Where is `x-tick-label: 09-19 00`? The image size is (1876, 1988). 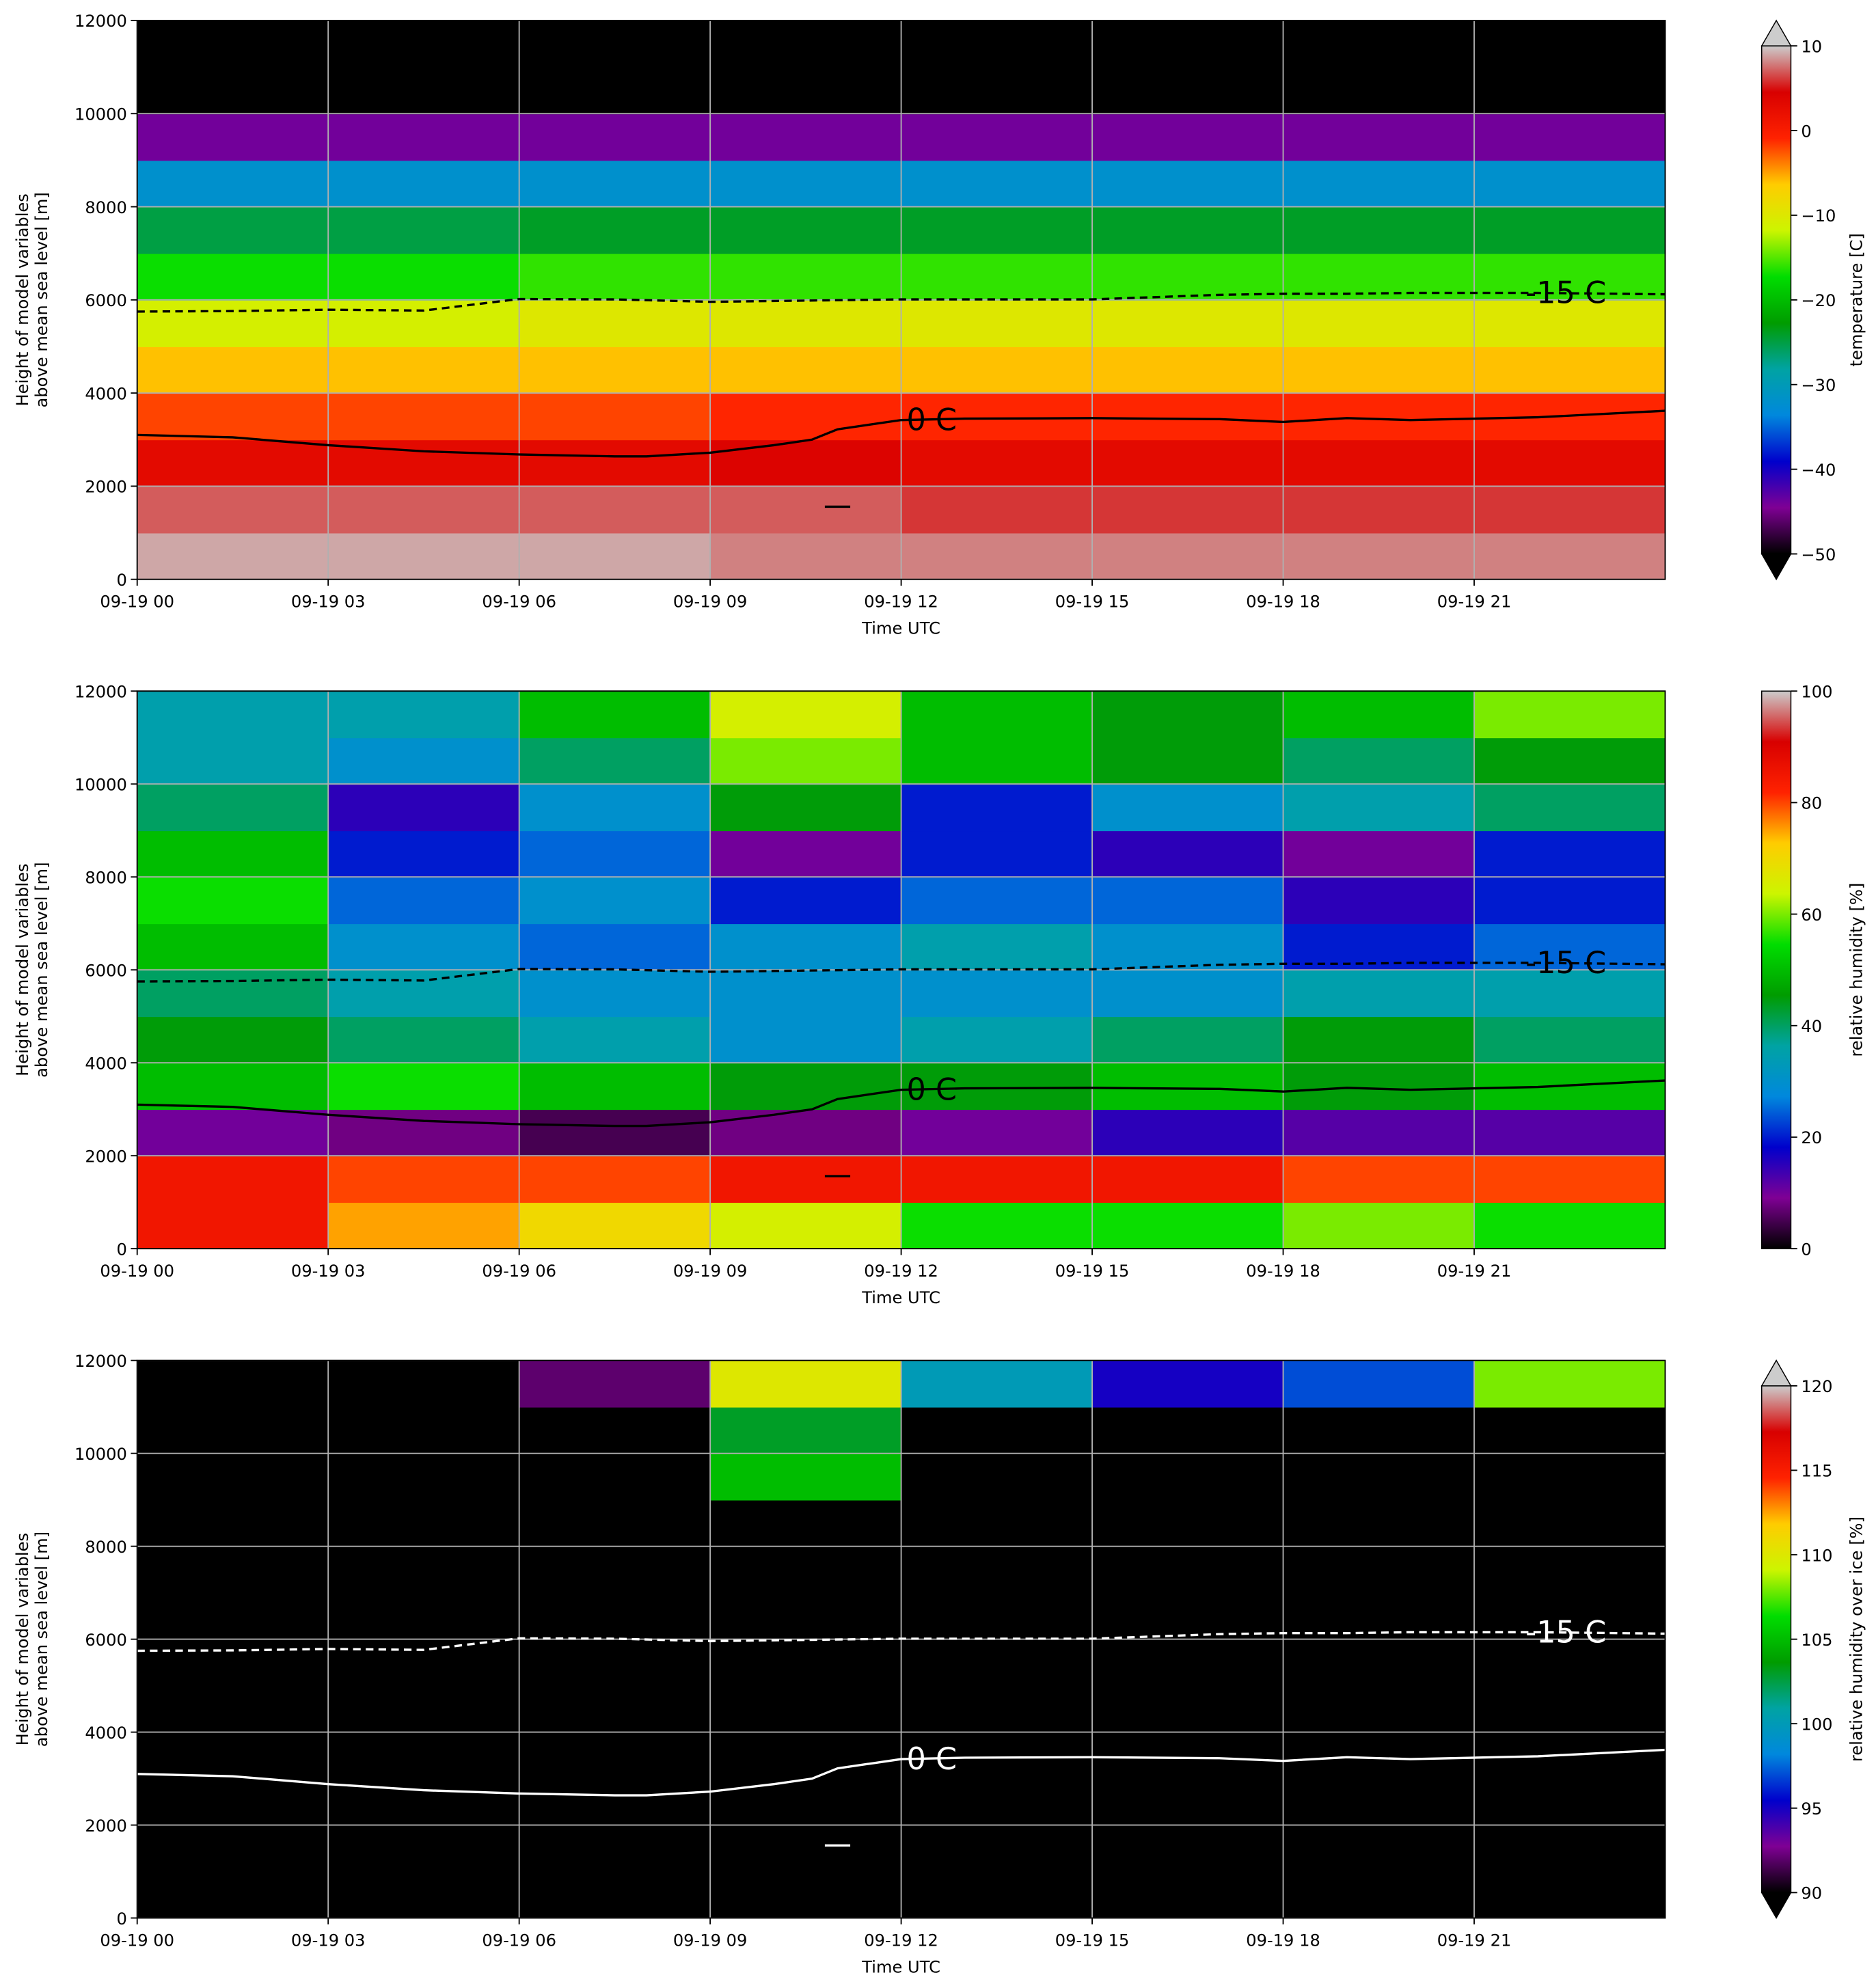
x-tick-label: 09-19 00 is located at coordinates (137, 1940).